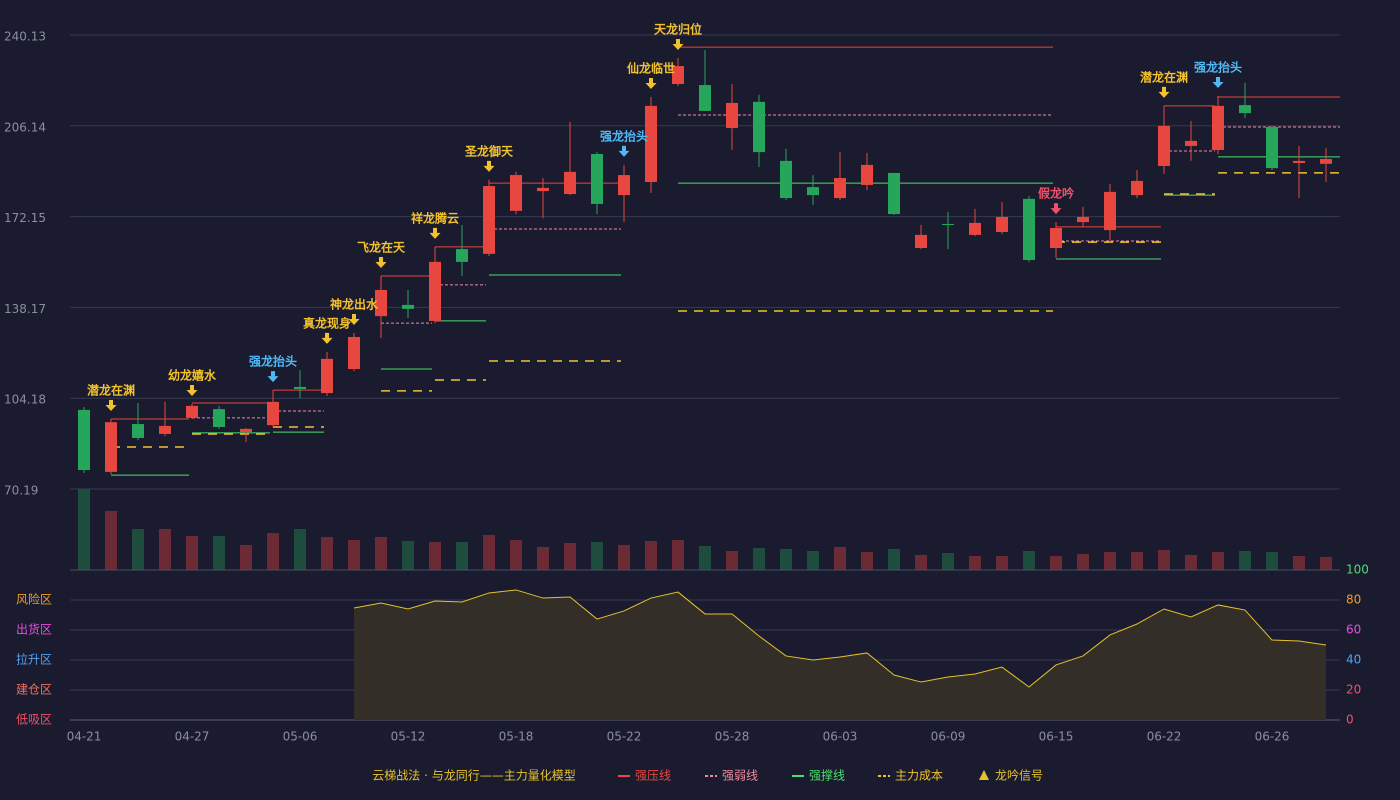 The image size is (1400, 800). I want to click on signal-label: 真龙现身, so click(327, 322).